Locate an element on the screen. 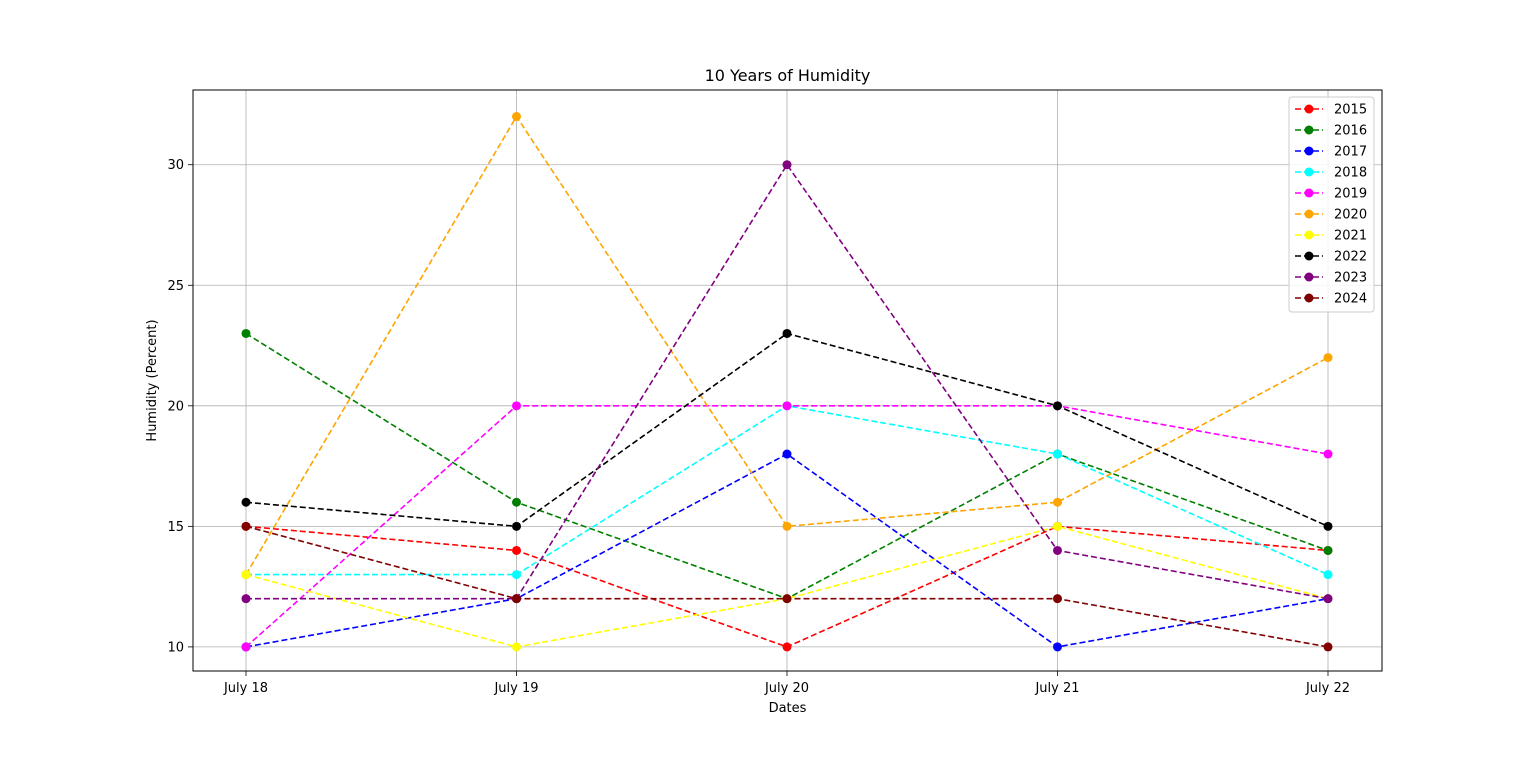 This screenshot has width=1536, height=758. legend-item: 2023 is located at coordinates (1331, 278).